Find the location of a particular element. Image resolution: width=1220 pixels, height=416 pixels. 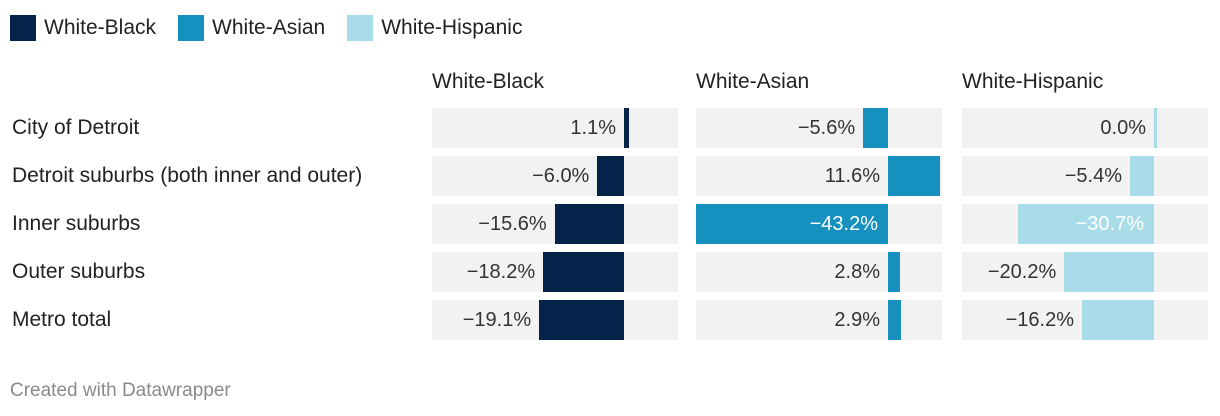

value-label-white-asian-inner-suburbs: −43.2% is located at coordinates (843, 224).